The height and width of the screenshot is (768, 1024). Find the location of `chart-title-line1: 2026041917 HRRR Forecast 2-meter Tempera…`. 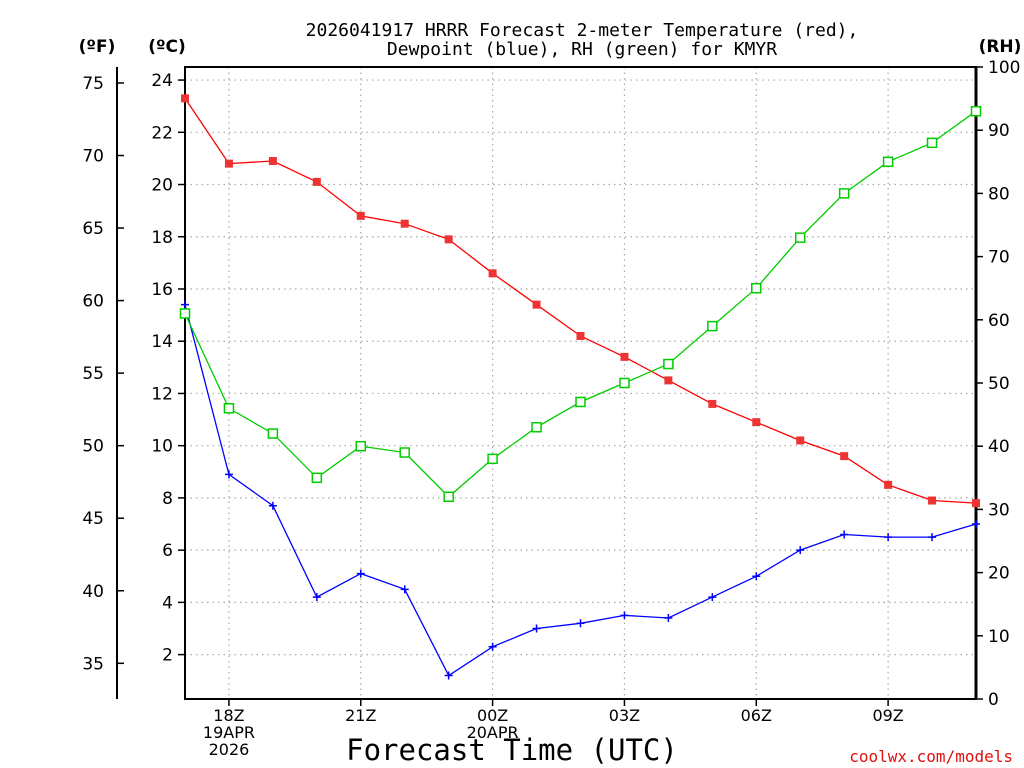

chart-title-line1: 2026041917 HRRR Forecast 2-meter Tempera… is located at coordinates (582, 30).